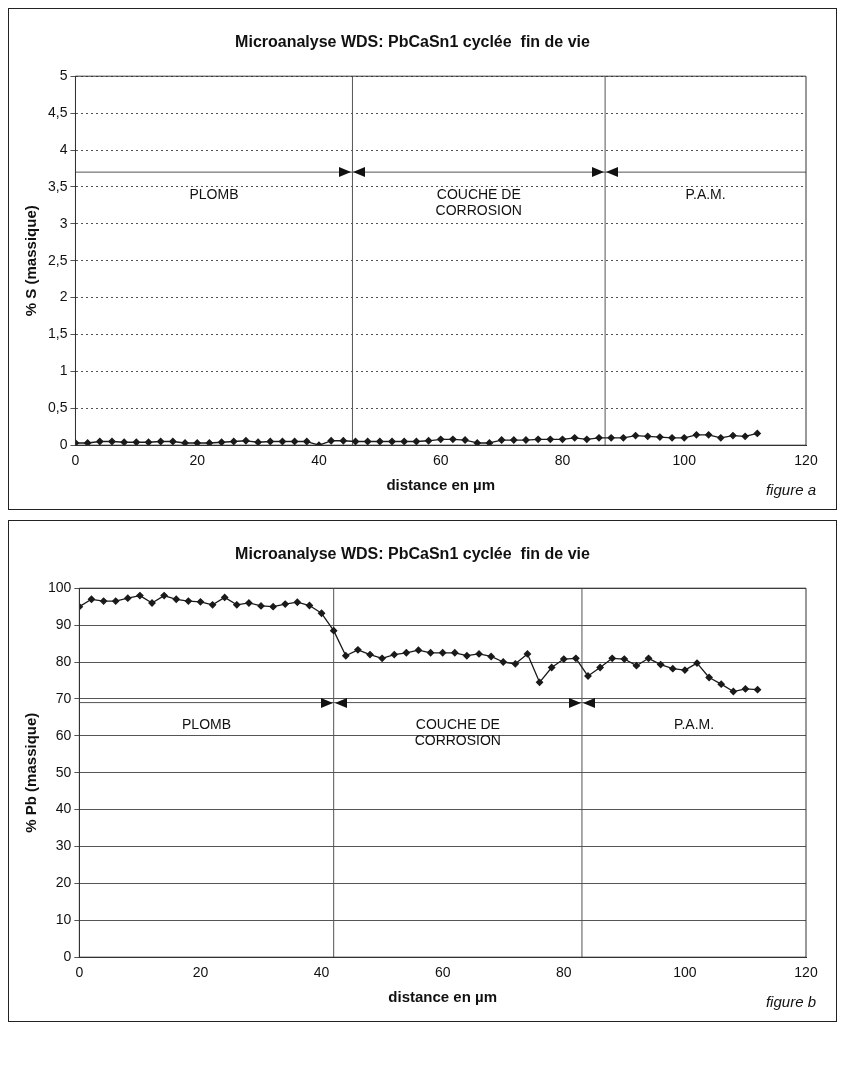 The height and width of the screenshot is (1069, 845). Describe the element at coordinates (63, 623) in the screenshot. I see `y-tick-label: 90` at that location.